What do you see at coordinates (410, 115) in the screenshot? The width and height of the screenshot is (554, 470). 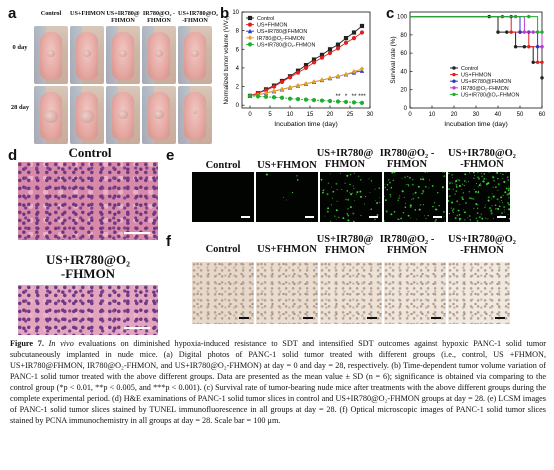 I see `x-tick-label: 0` at bounding box center [410, 115].